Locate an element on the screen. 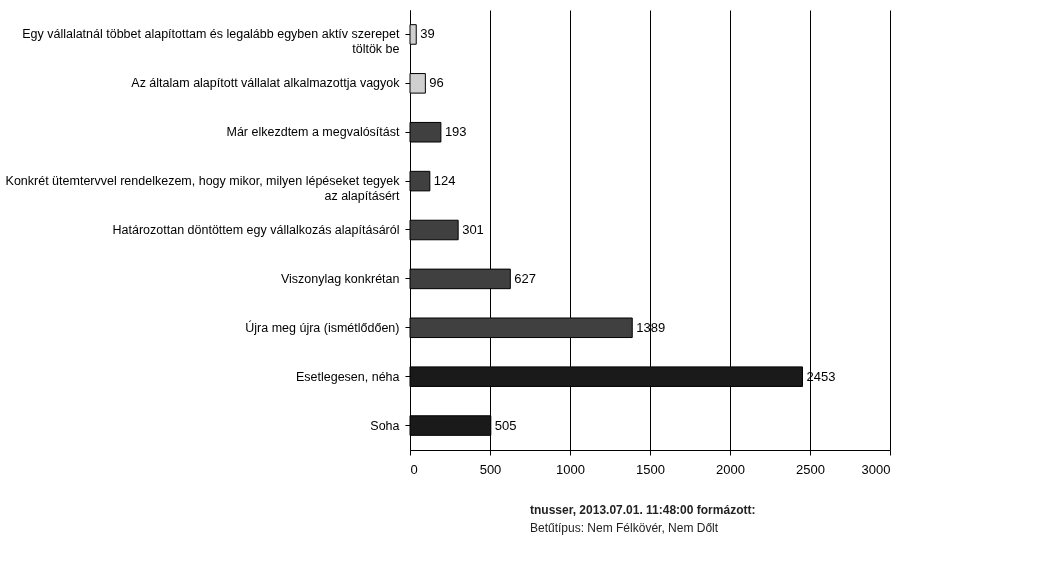 The width and height of the screenshot is (1042, 577). x-tick-label: 2500 is located at coordinates (810, 469).